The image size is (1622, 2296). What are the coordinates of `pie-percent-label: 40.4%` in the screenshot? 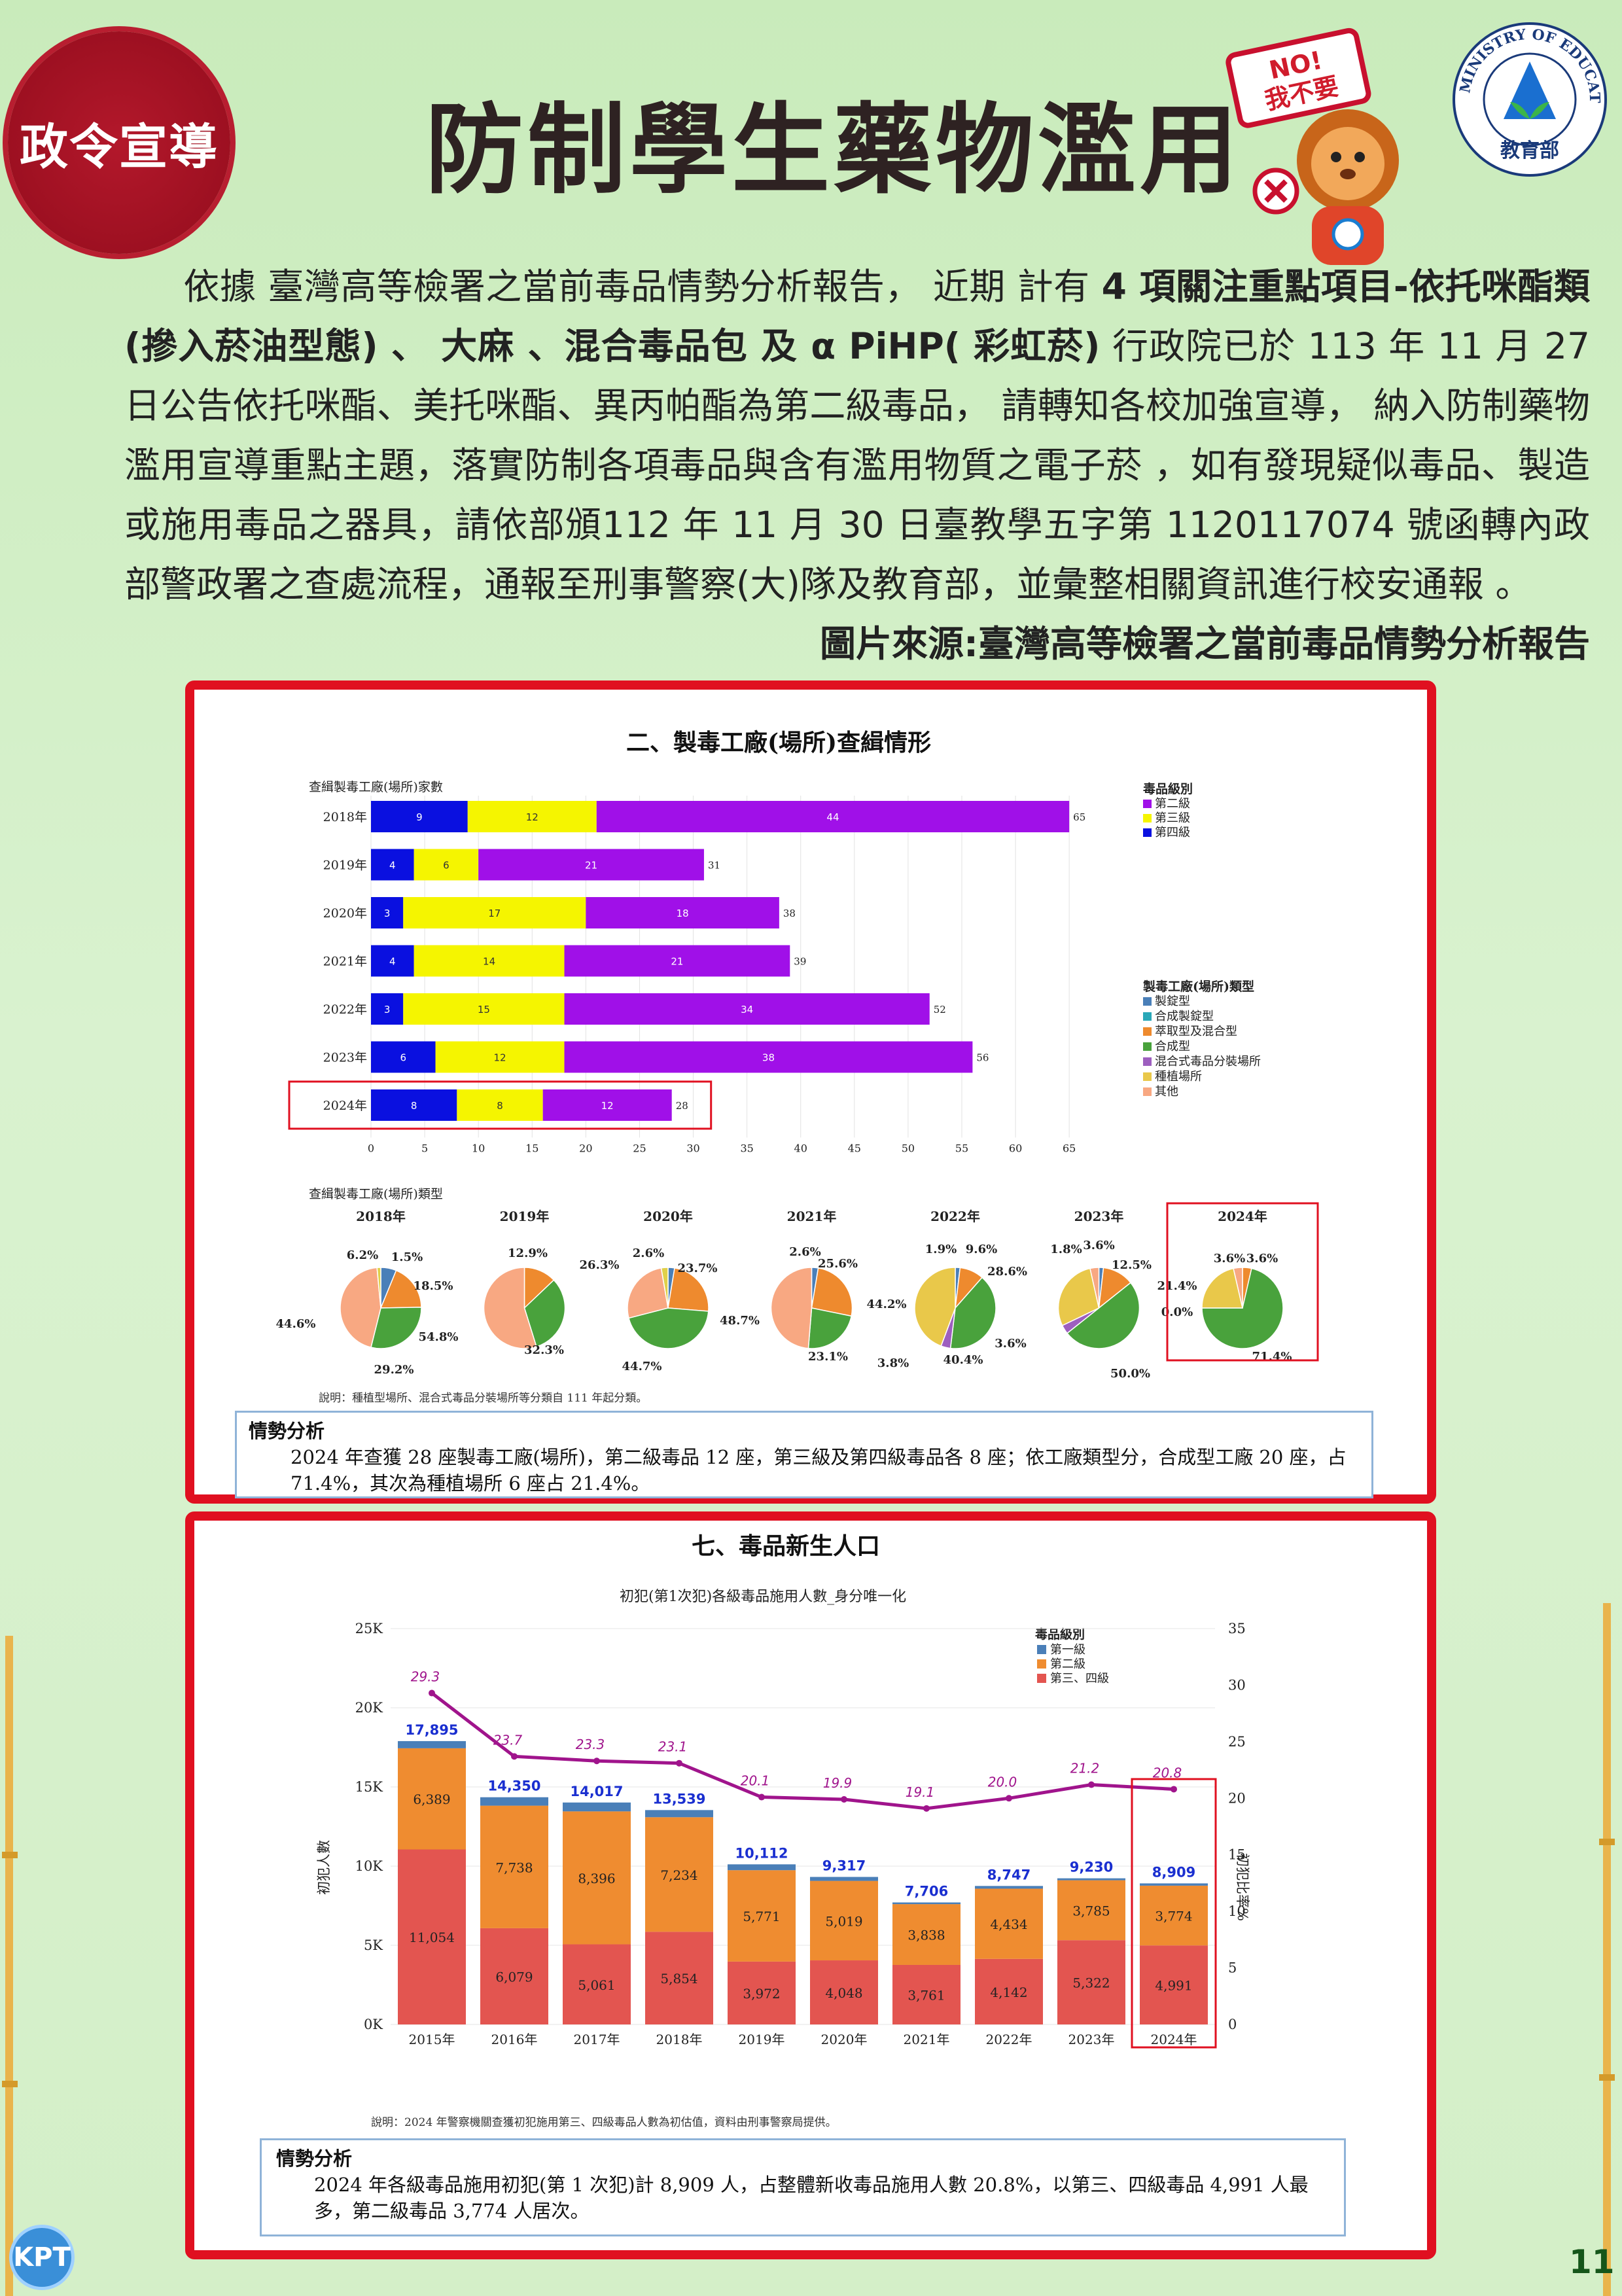 It's located at (963, 1360).